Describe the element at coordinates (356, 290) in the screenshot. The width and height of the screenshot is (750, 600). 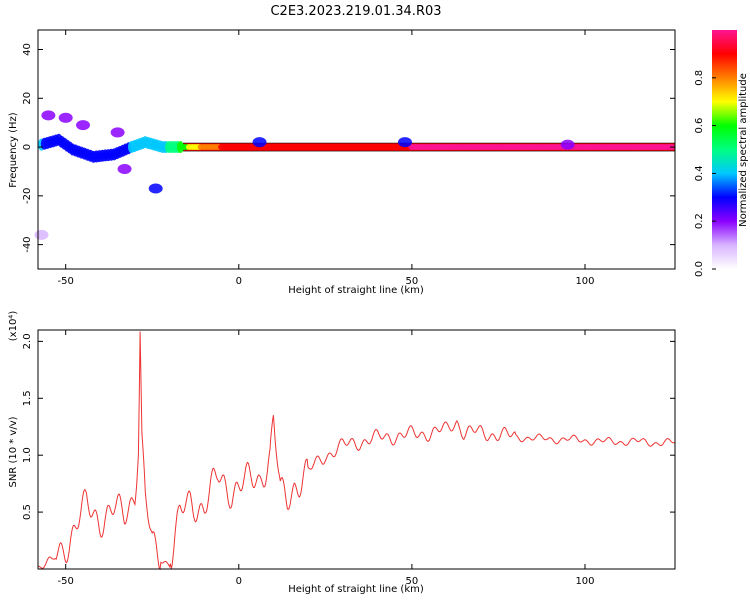
I see `spectrogram-x-label: Height of straight line (km)` at that location.